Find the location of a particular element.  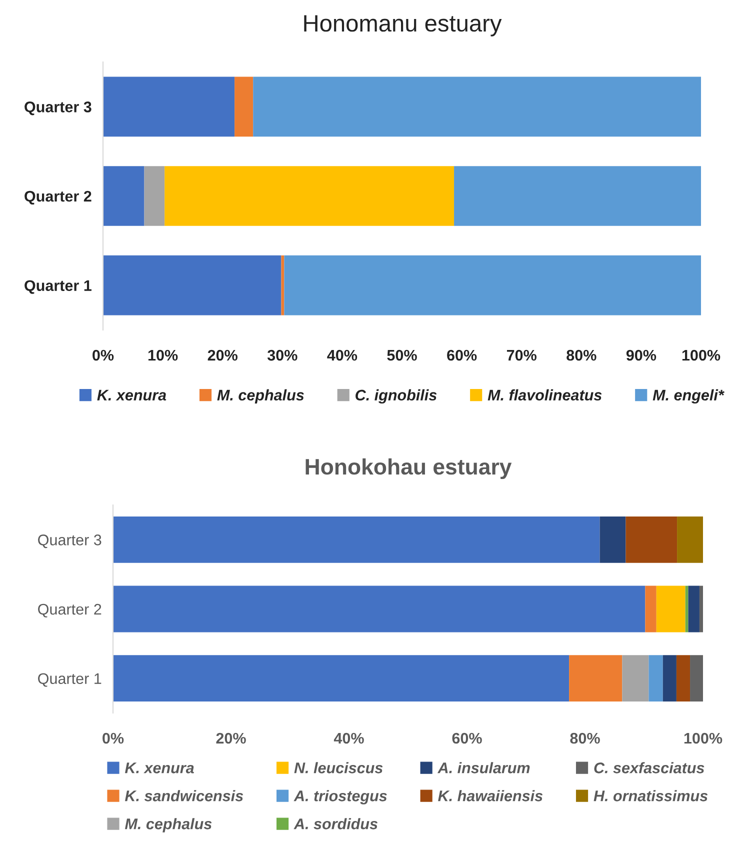

x-tick-label: 90% is located at coordinates (641, 355).